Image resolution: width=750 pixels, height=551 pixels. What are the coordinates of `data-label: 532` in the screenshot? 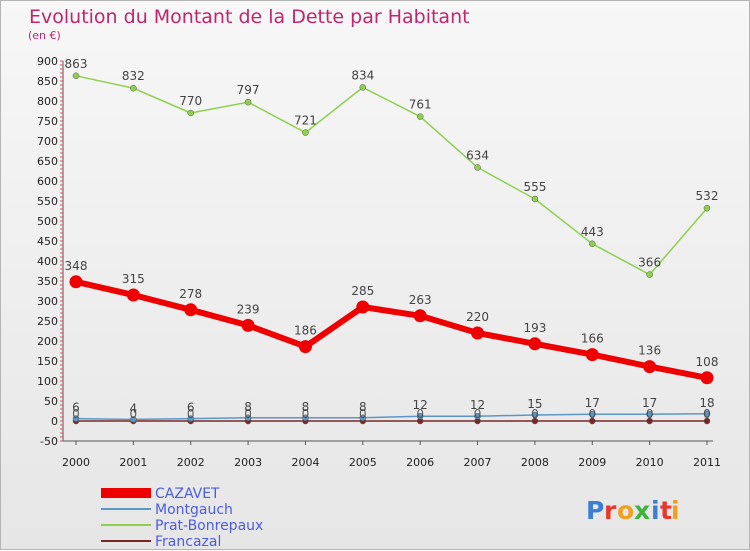 It's located at (707, 196).